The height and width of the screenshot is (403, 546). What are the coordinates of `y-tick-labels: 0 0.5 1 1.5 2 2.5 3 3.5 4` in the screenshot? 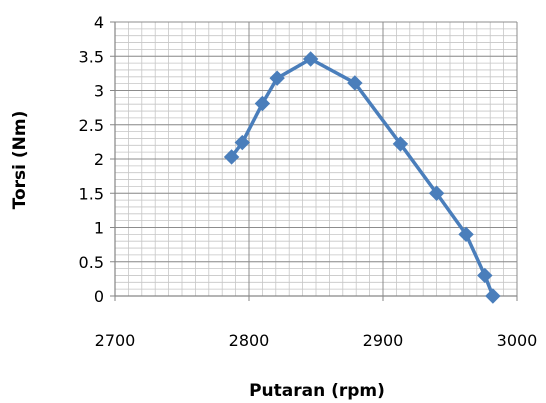 It's located at (91, 159).